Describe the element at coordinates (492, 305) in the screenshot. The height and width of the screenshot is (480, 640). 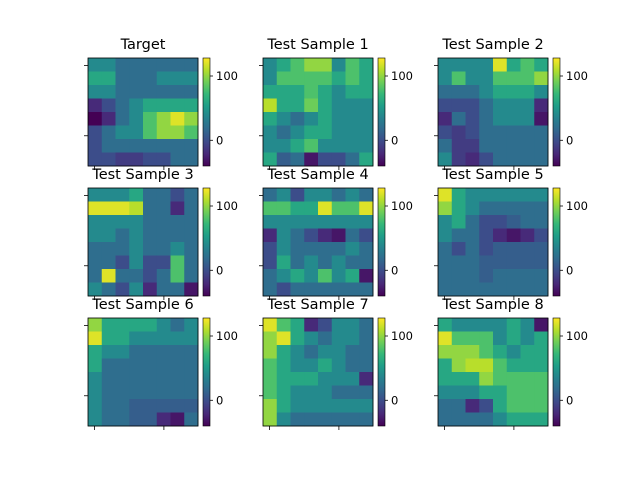
I see `panel-title: Test Sample 8` at that location.